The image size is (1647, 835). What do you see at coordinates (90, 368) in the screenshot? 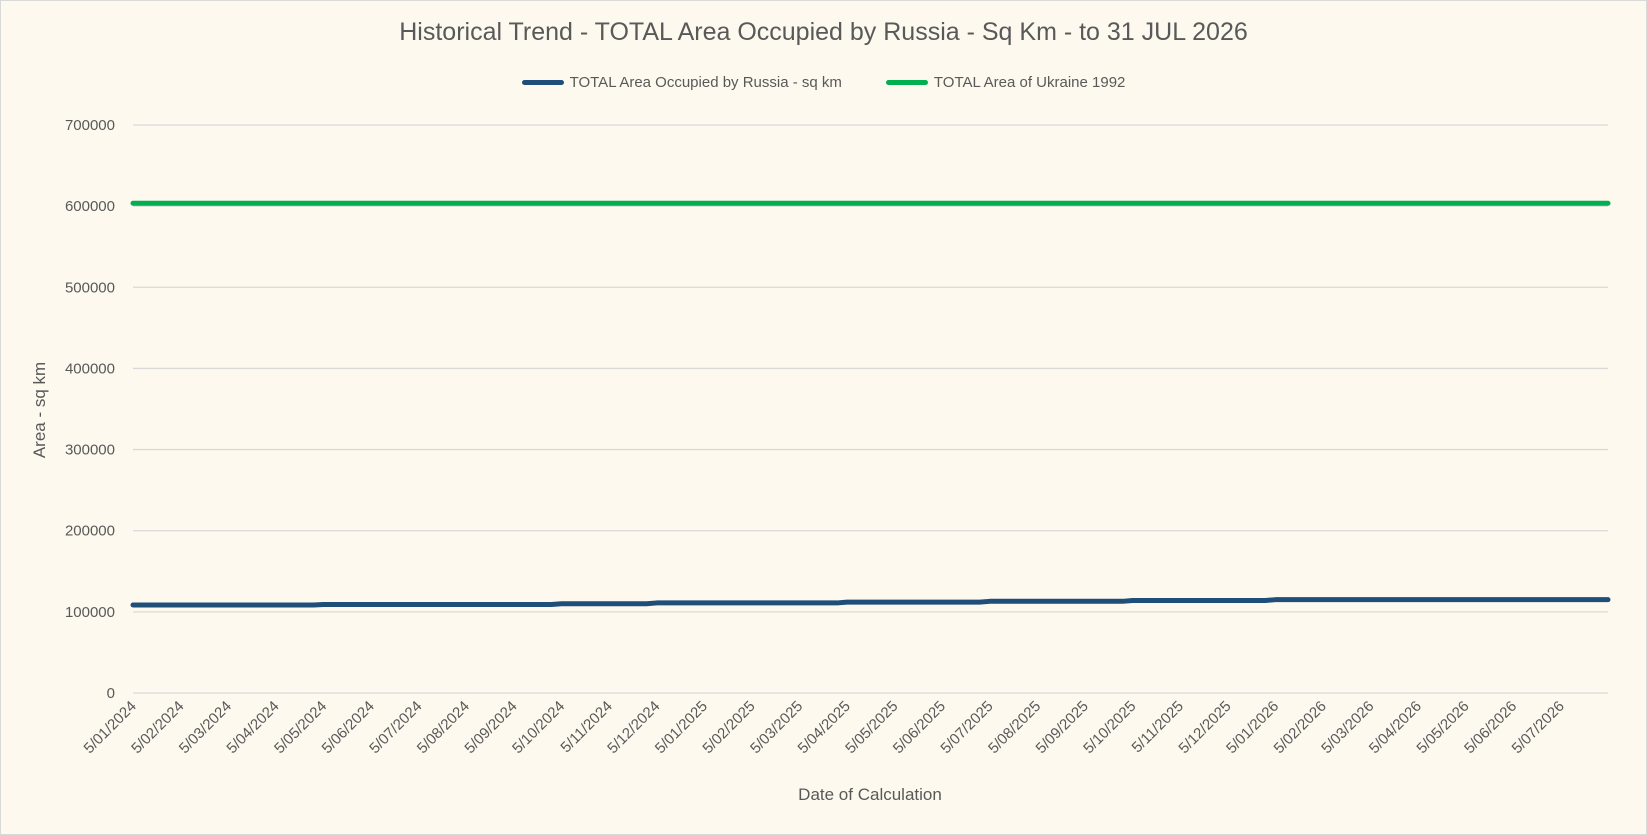
I see `y-tick-label: 400000` at bounding box center [90, 368].